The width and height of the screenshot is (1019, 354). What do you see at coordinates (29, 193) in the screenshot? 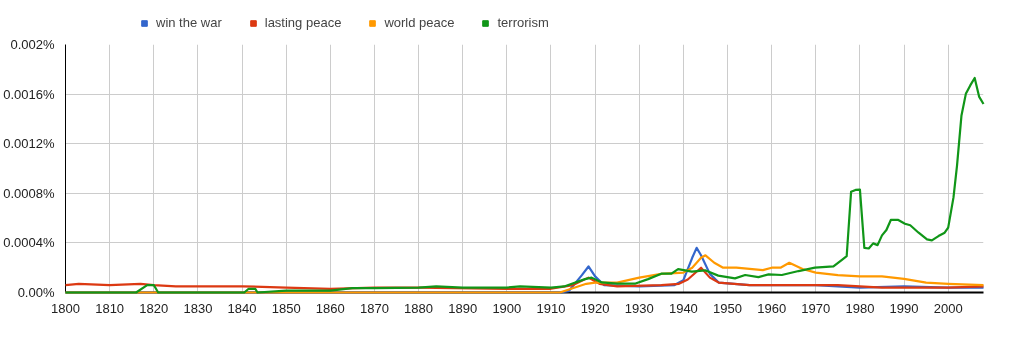
I see `y-tick-label: 0.0008%` at bounding box center [29, 193].